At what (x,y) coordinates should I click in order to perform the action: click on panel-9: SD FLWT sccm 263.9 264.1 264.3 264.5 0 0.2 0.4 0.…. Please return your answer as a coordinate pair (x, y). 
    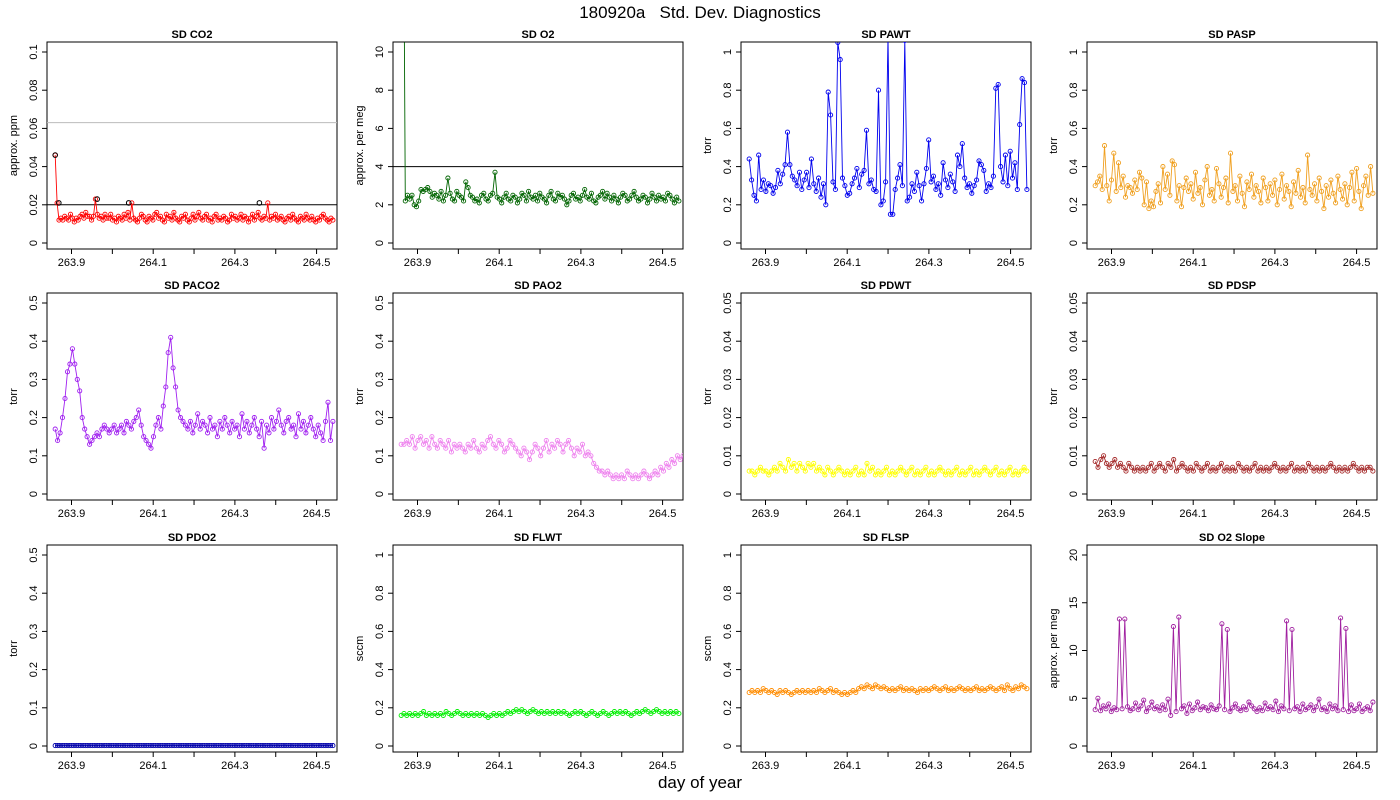
    Looking at the image, I should click on (519, 652).